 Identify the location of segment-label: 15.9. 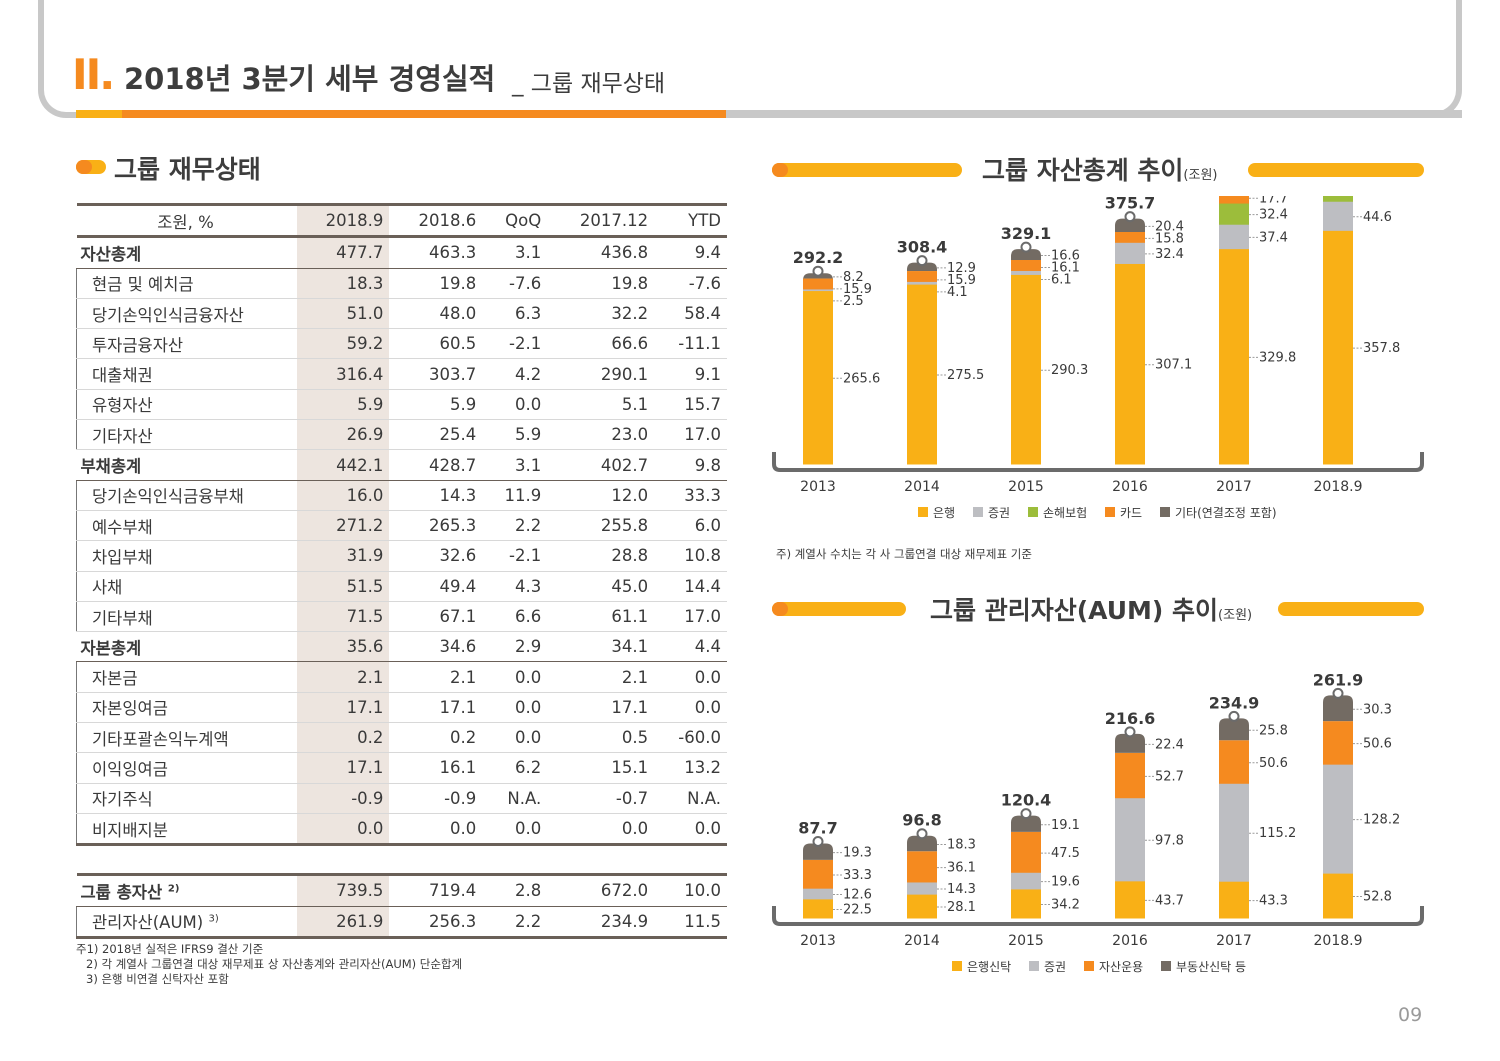
(857, 289).